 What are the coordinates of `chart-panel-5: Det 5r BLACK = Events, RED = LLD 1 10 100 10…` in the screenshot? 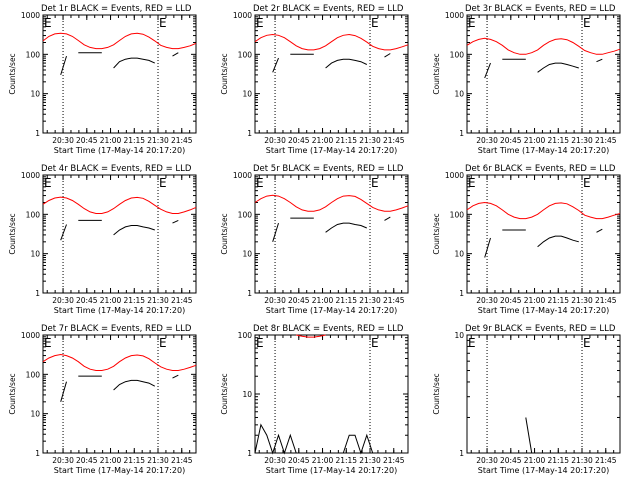 It's located at (314, 239).